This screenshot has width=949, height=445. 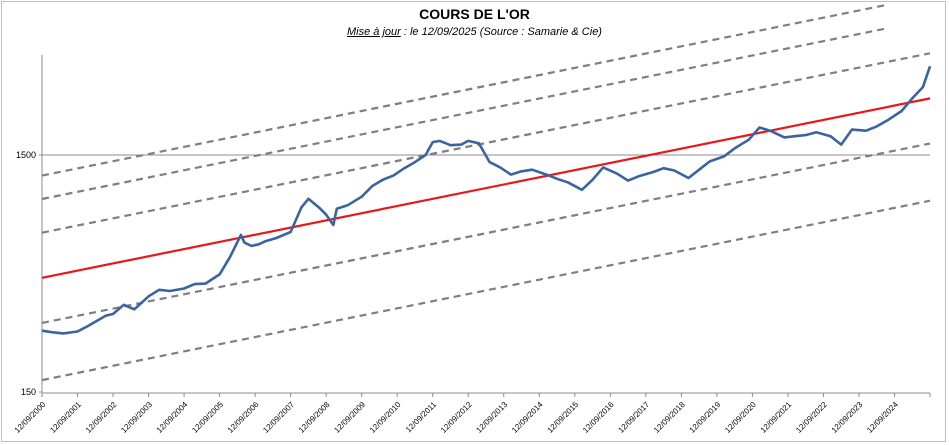 I want to click on x-tick-label-3: 12/09/2003, so click(x=136, y=417).